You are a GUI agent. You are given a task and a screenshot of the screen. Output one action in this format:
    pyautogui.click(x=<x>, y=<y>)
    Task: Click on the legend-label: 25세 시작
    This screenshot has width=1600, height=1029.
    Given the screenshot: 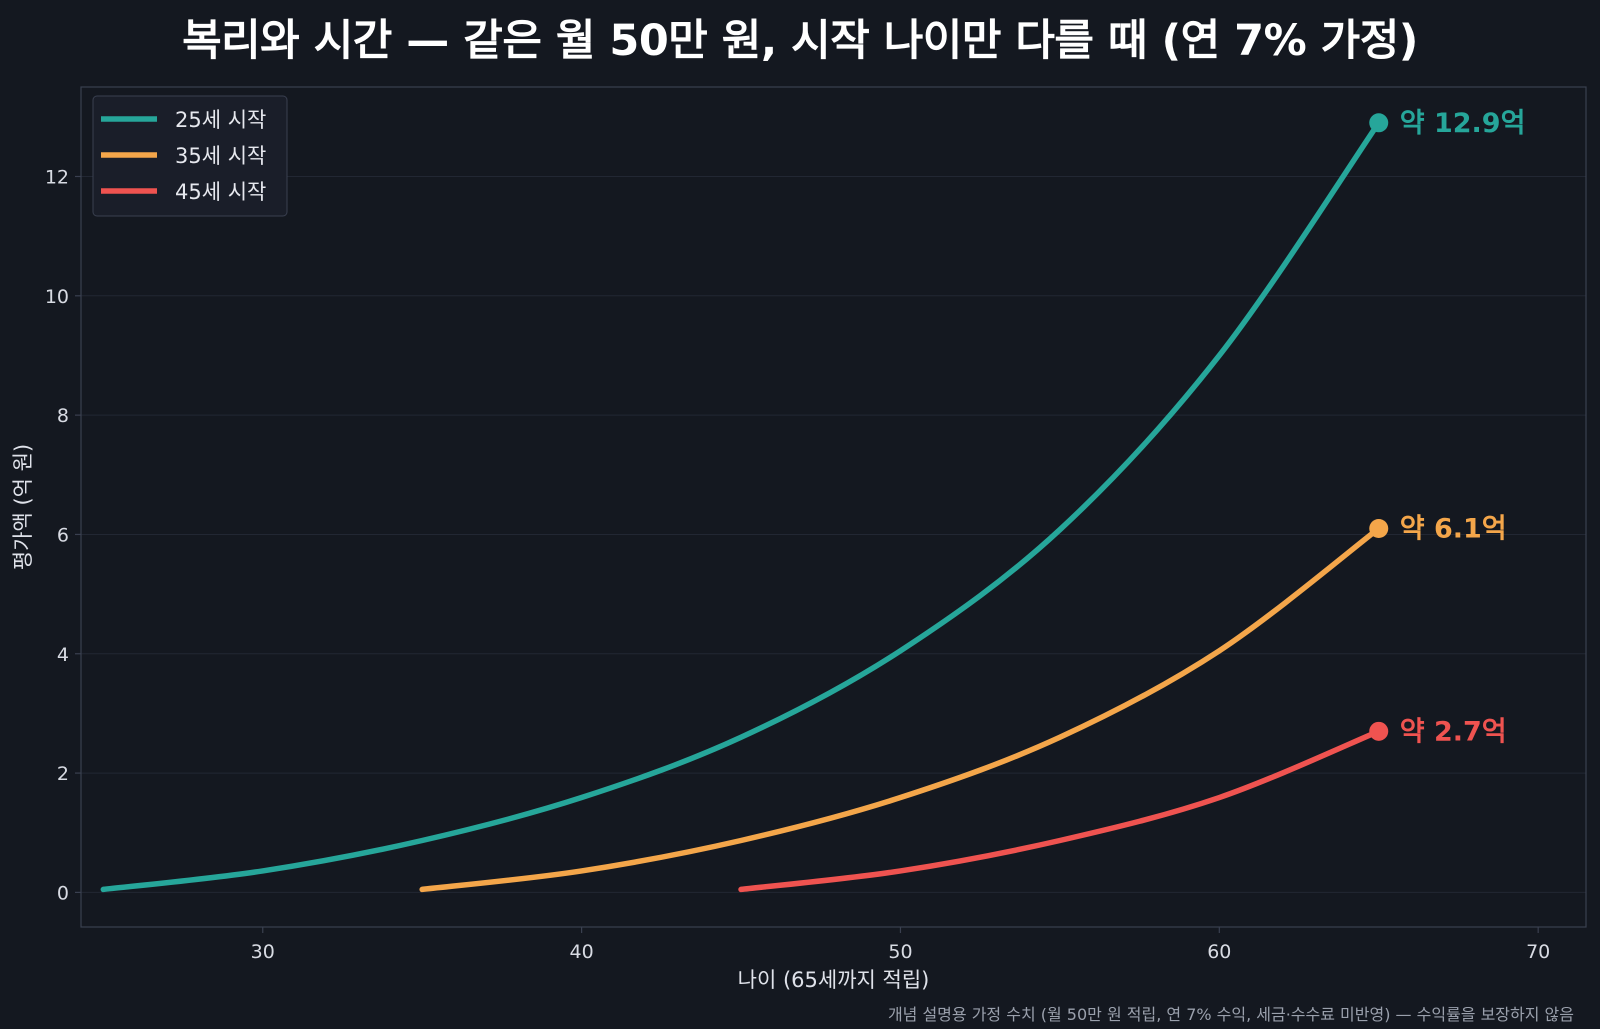 What is the action you would take?
    pyautogui.click(x=220, y=120)
    